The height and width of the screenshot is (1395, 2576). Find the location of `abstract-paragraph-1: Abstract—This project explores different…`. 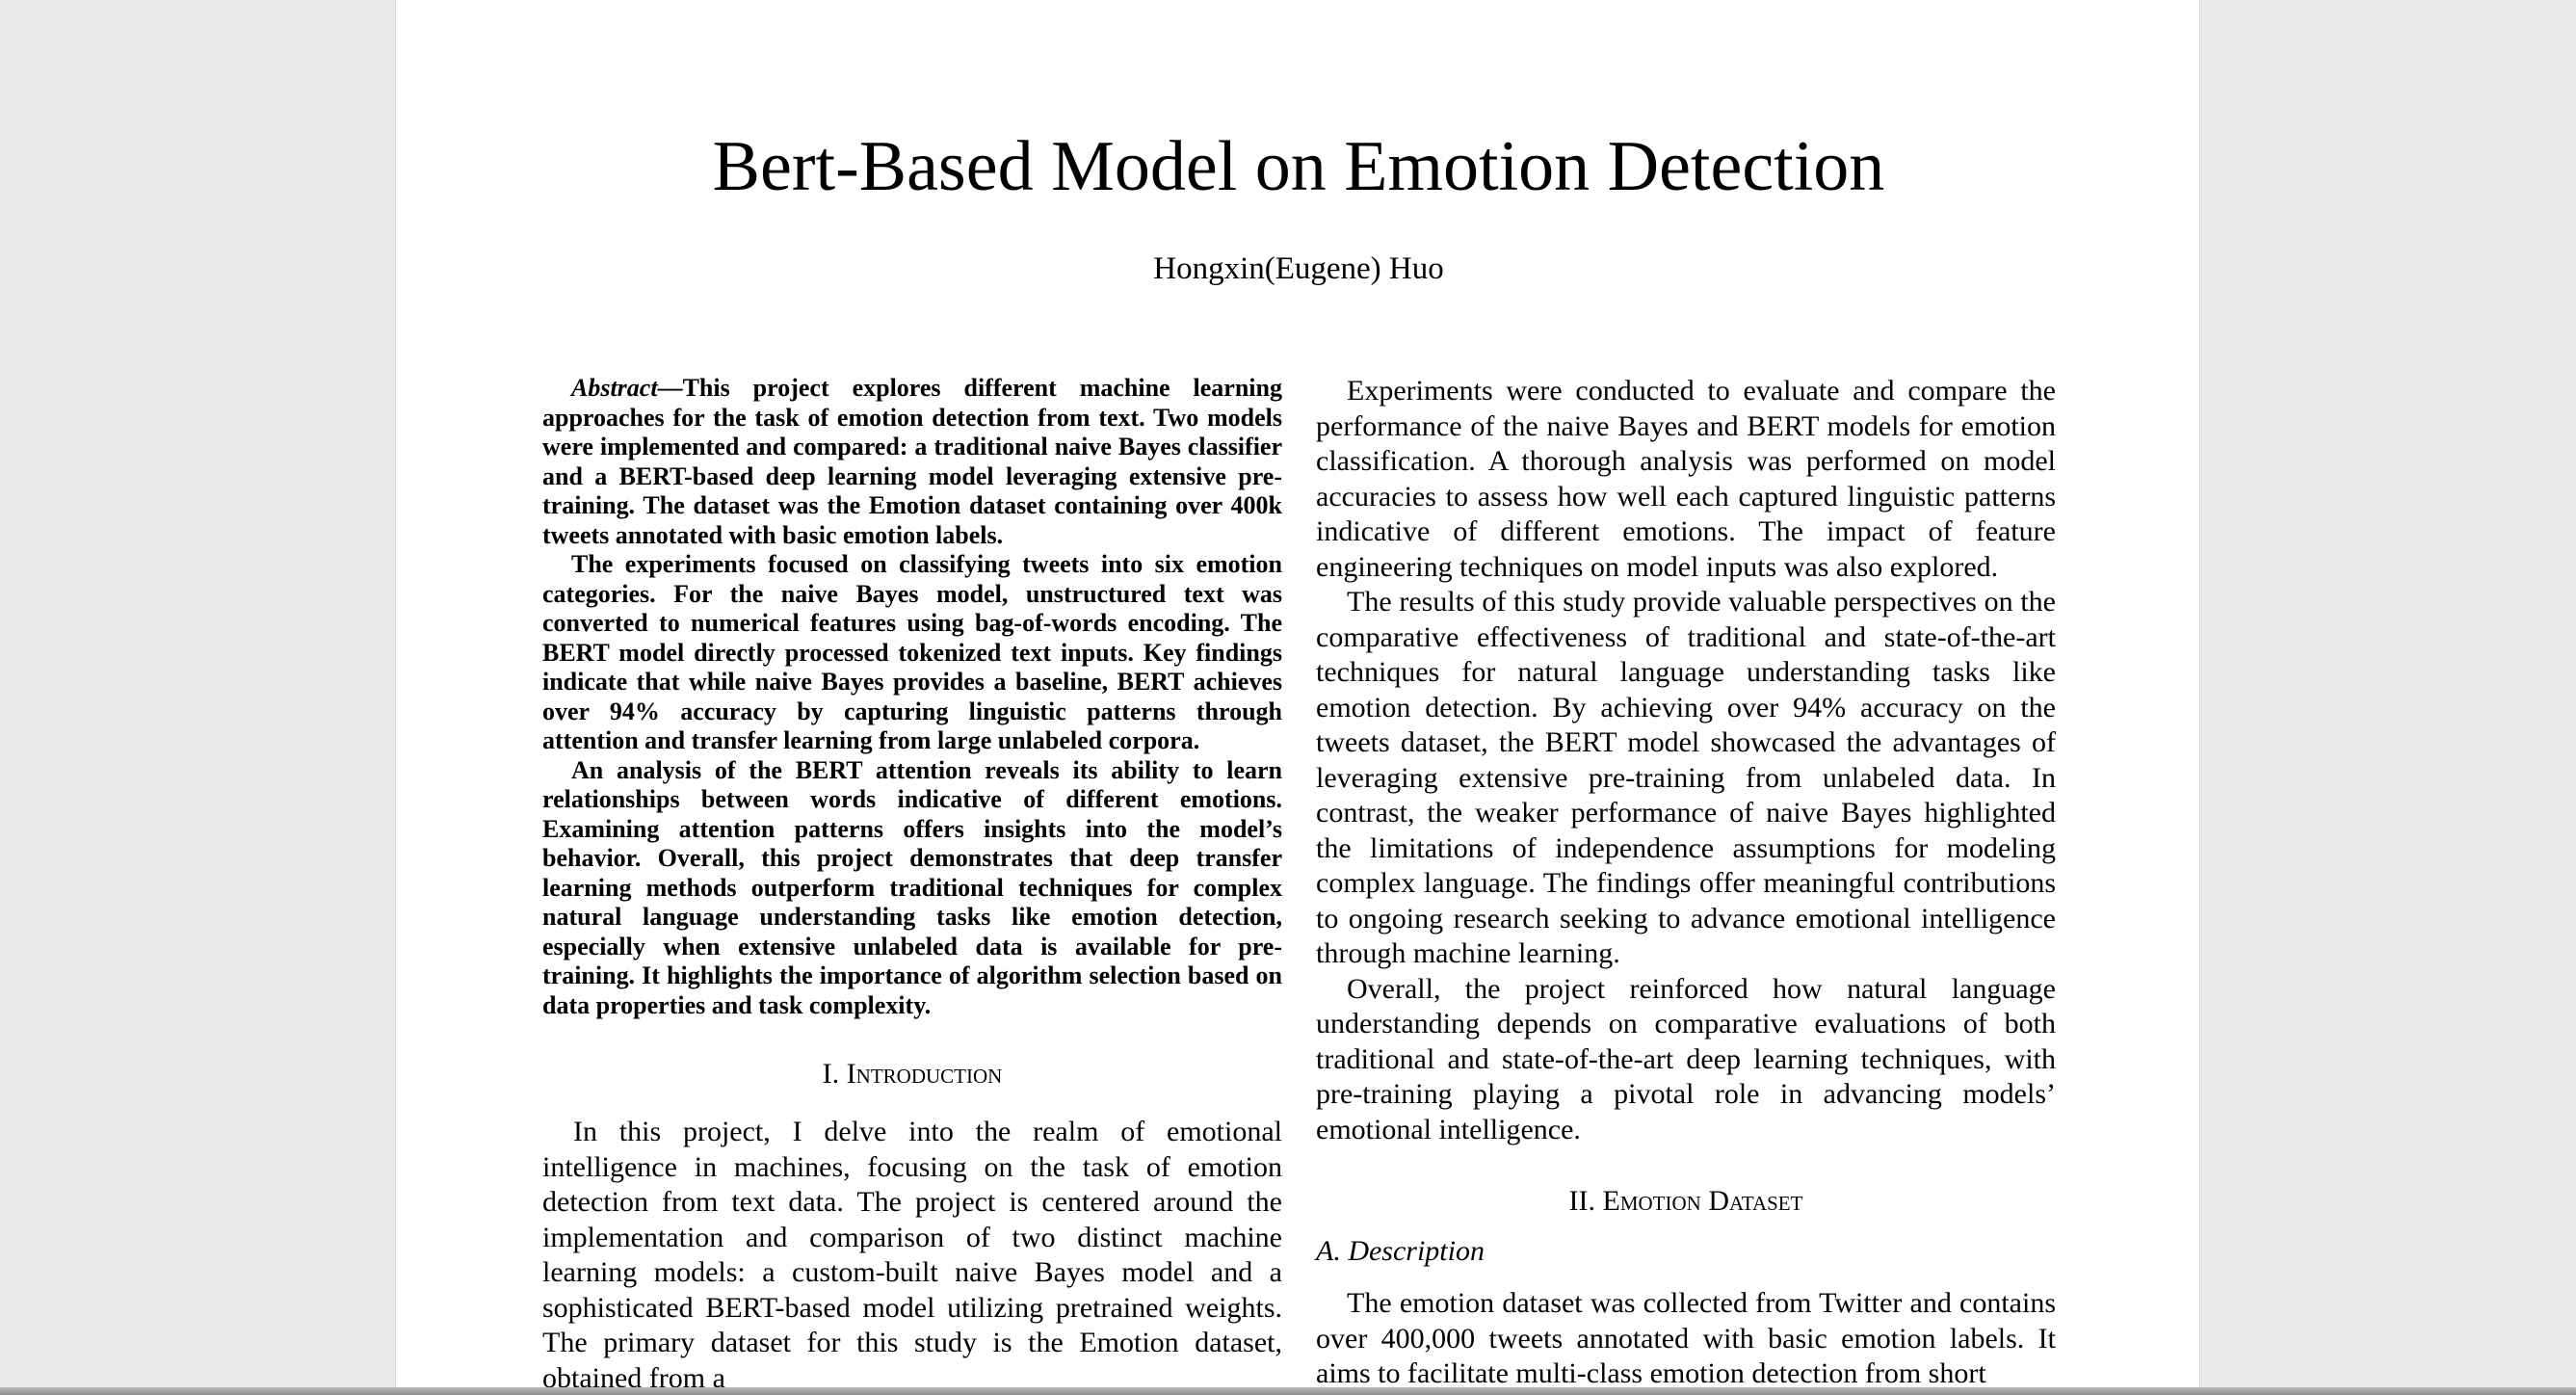

abstract-paragraph-1: Abstract—This project explores different… is located at coordinates (912, 462).